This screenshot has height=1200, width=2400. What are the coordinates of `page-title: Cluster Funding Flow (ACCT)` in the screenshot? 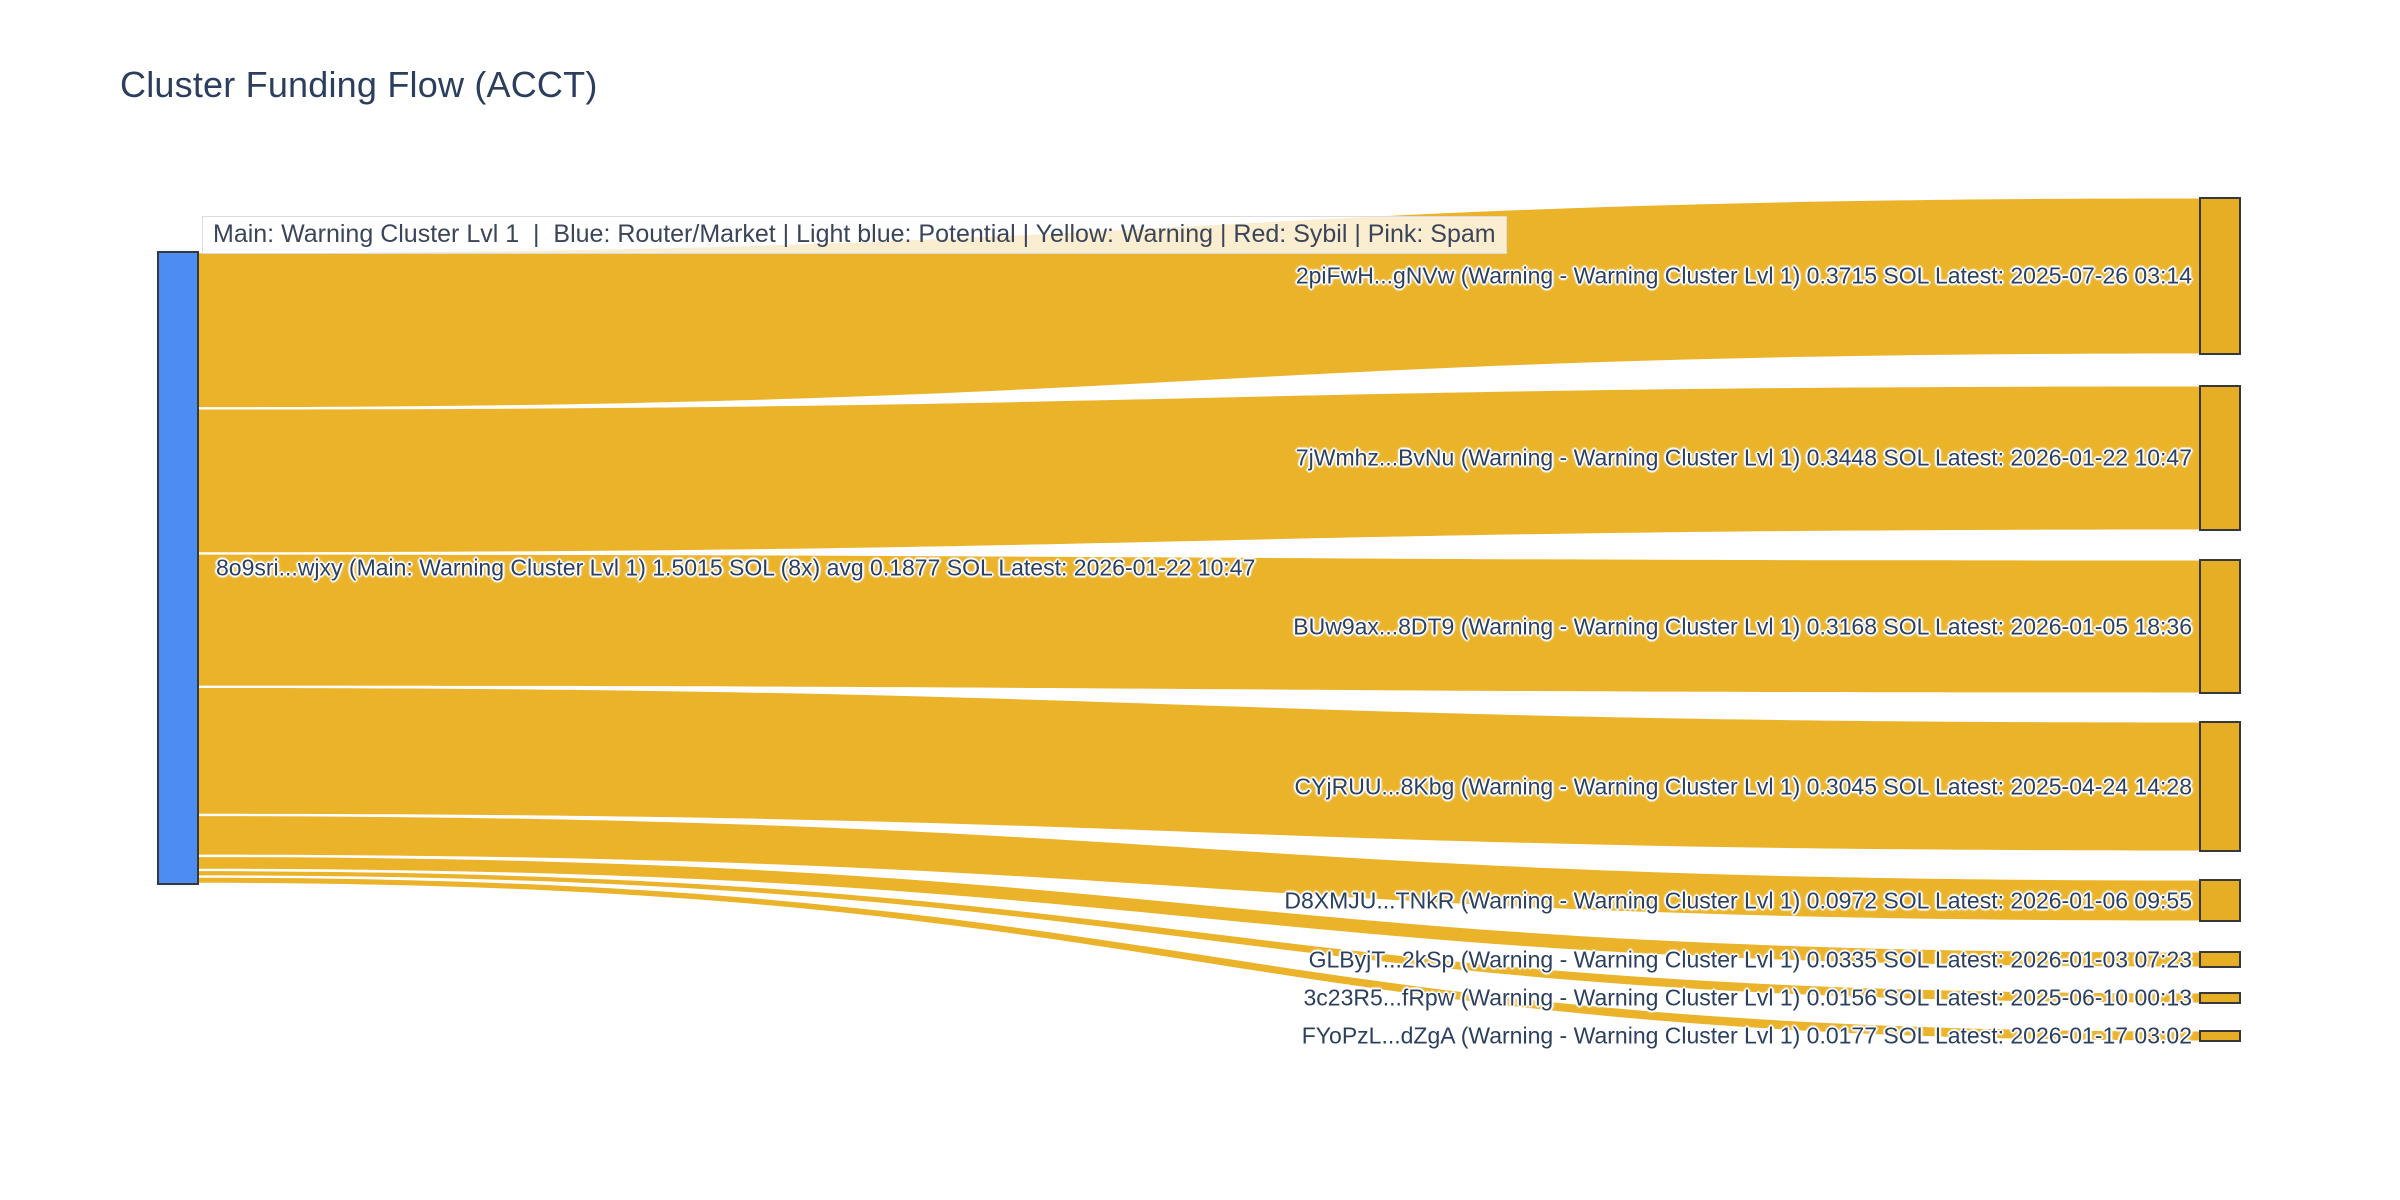 It's located at (359, 84).